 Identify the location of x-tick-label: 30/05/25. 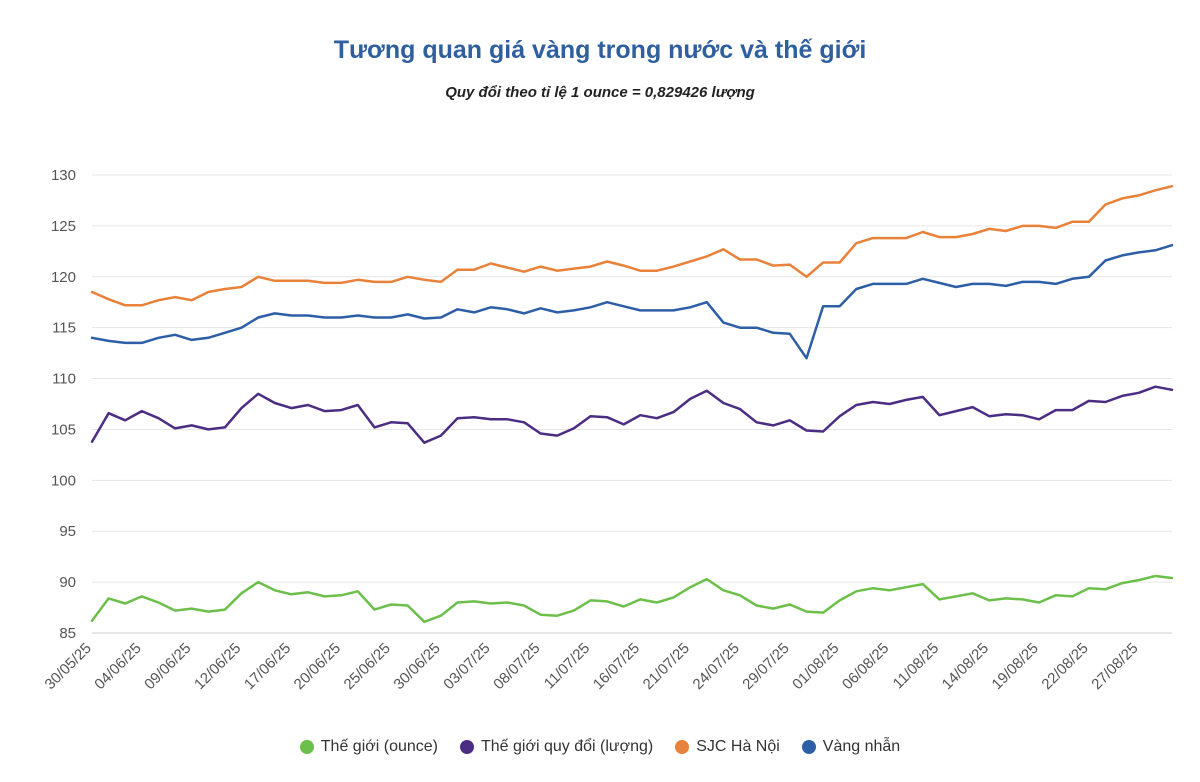
(68, 666).